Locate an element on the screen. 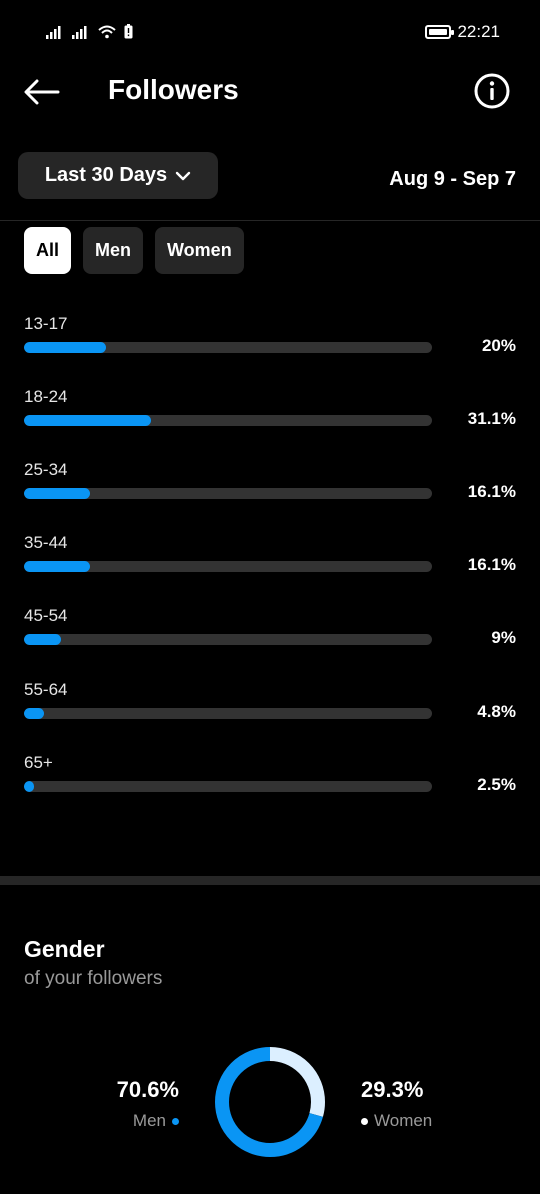 This screenshot has height=1194, width=540. date-range-text: Aug 9 - Sep 7 is located at coordinates (452, 179).